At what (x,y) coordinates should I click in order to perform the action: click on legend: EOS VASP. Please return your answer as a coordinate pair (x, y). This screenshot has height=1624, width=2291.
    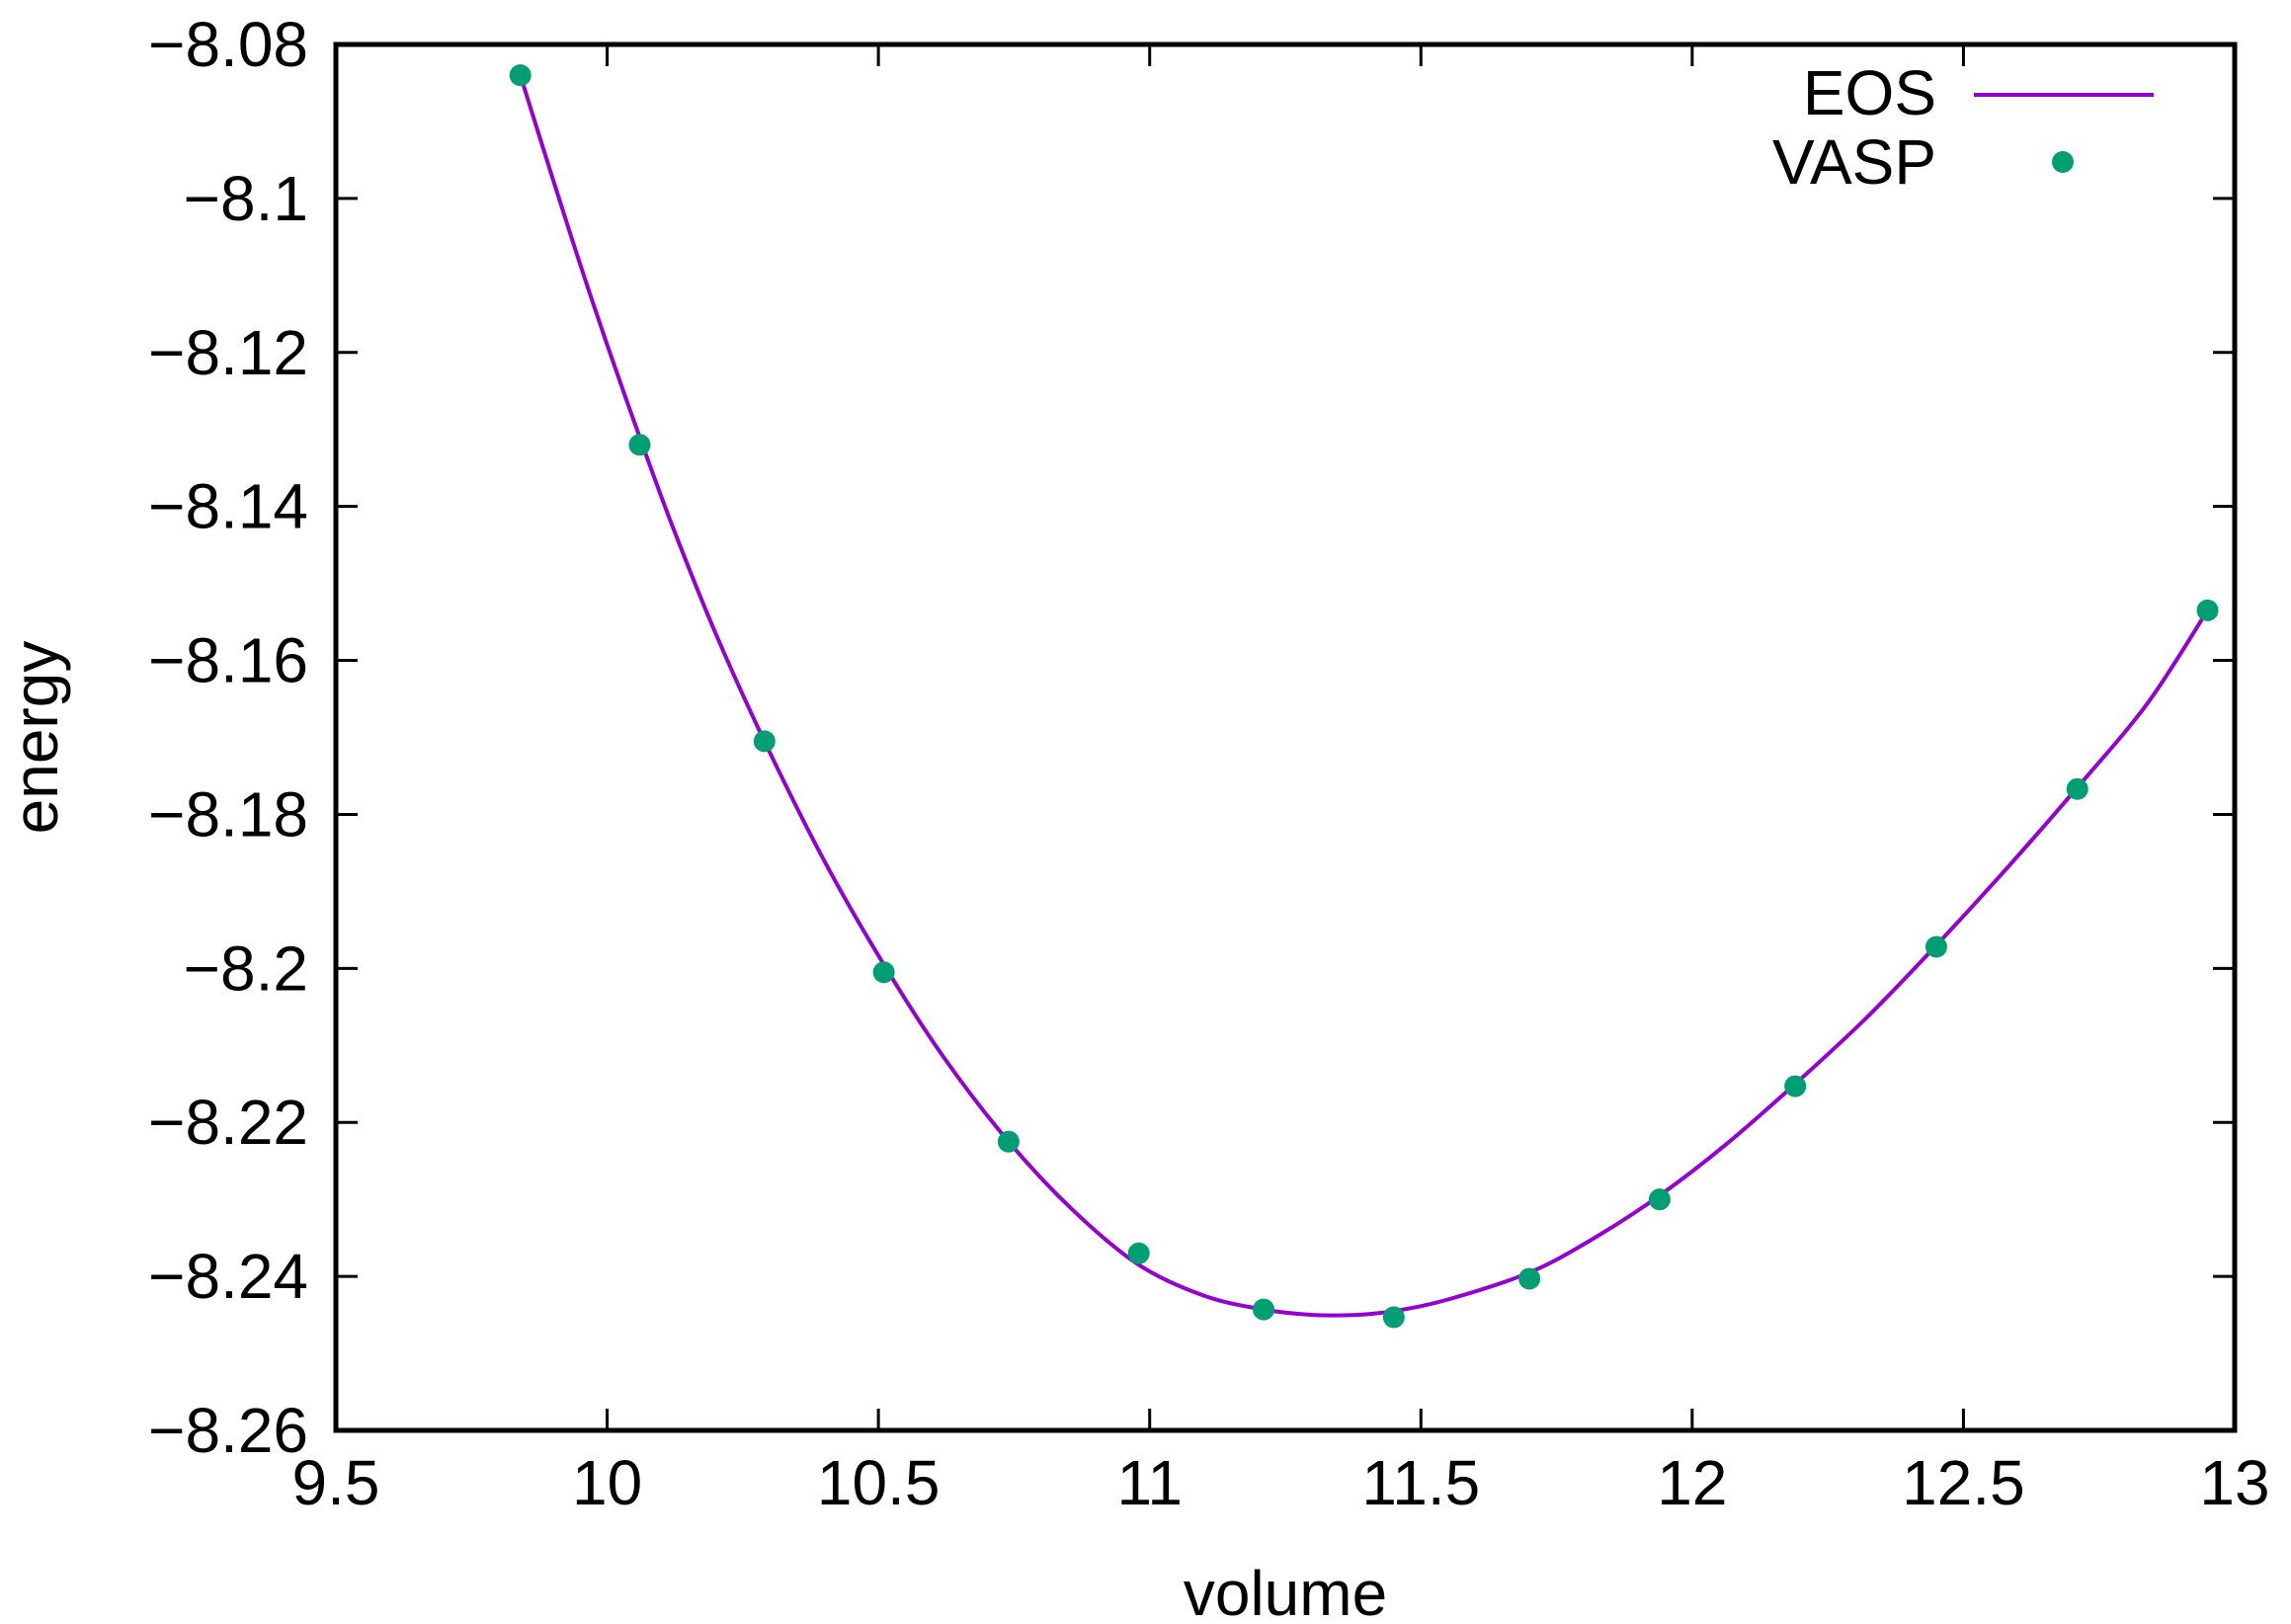
    Looking at the image, I should click on (1963, 127).